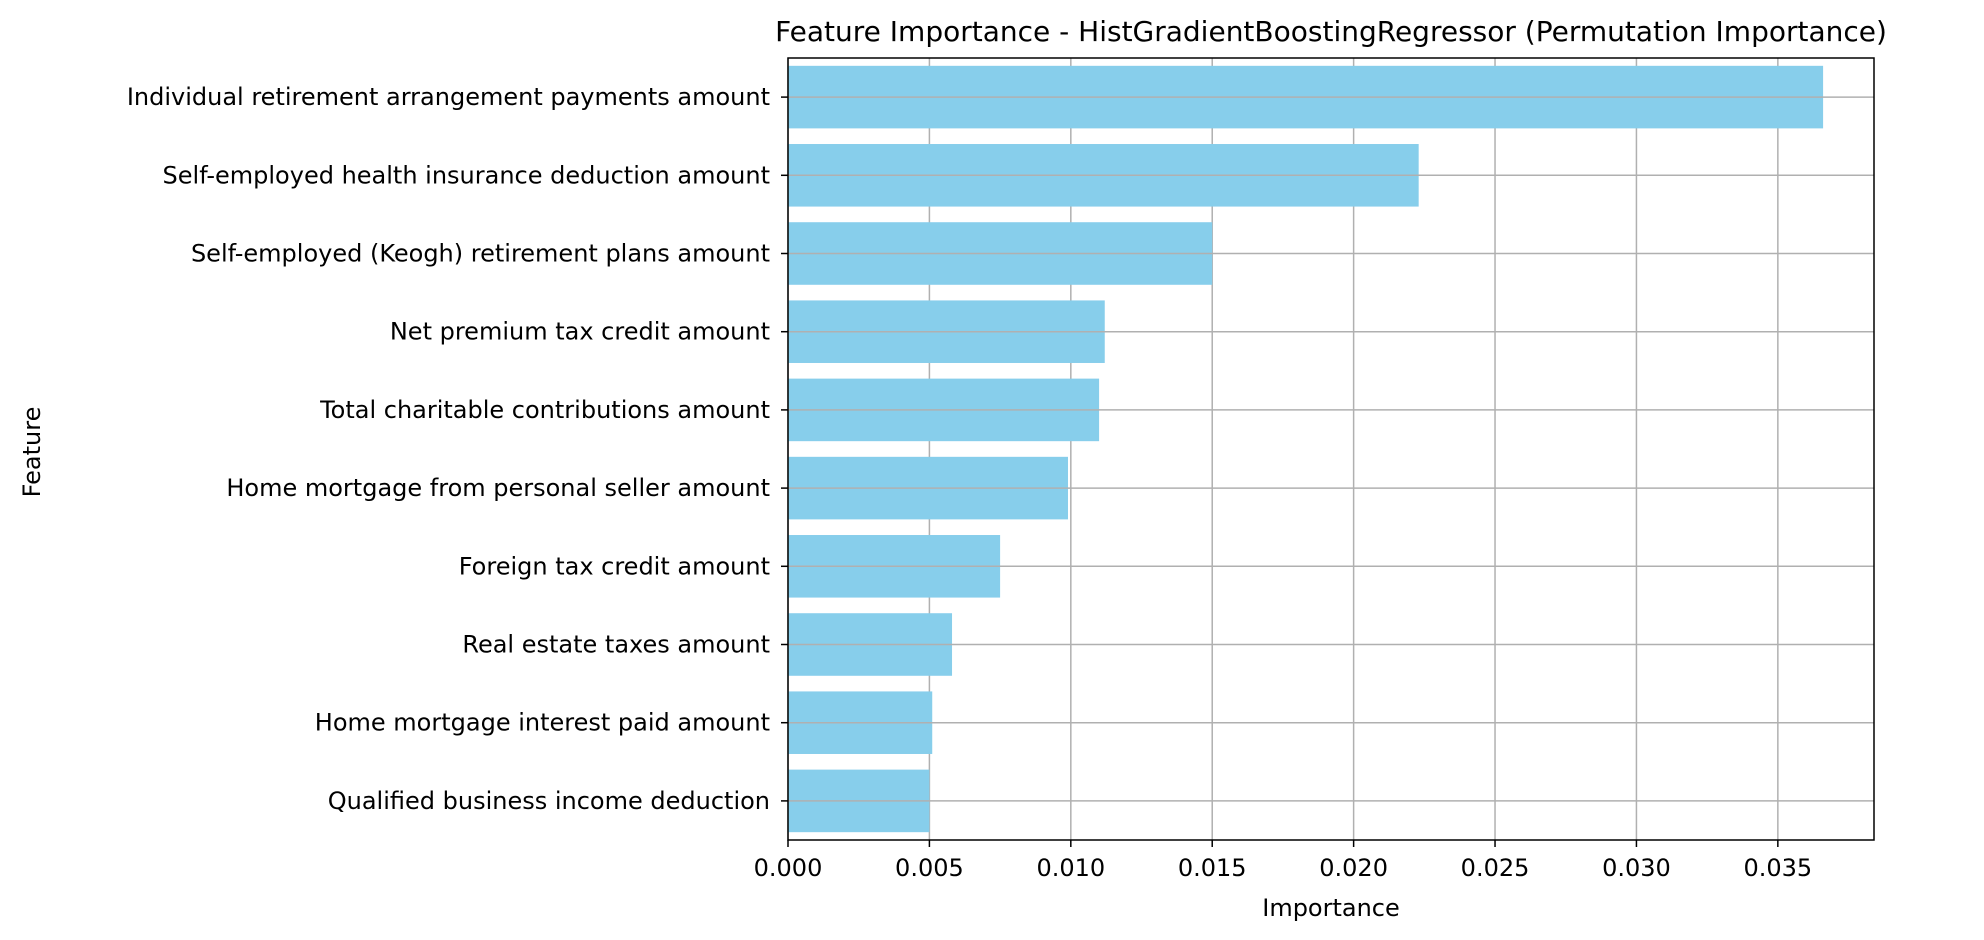  I want to click on x-axis-ticks: 0.000 0.005 0.010 0.015 0.020 0.025 0.030 0.035, so click(1283, 861).